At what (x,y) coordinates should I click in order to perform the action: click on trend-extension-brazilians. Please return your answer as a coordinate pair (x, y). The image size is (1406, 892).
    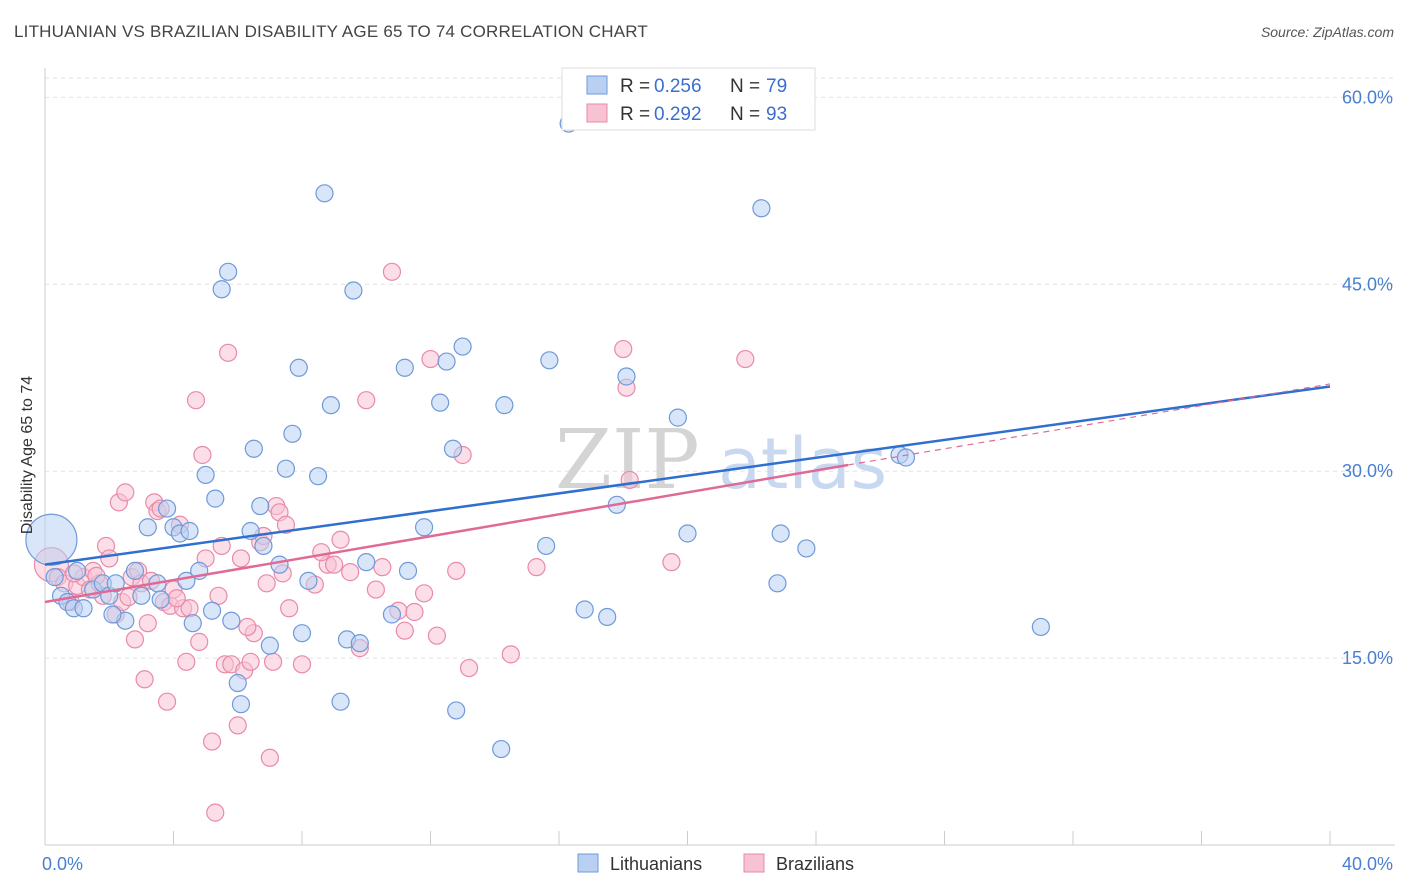
    Looking at the image, I should click on (1089, 424).